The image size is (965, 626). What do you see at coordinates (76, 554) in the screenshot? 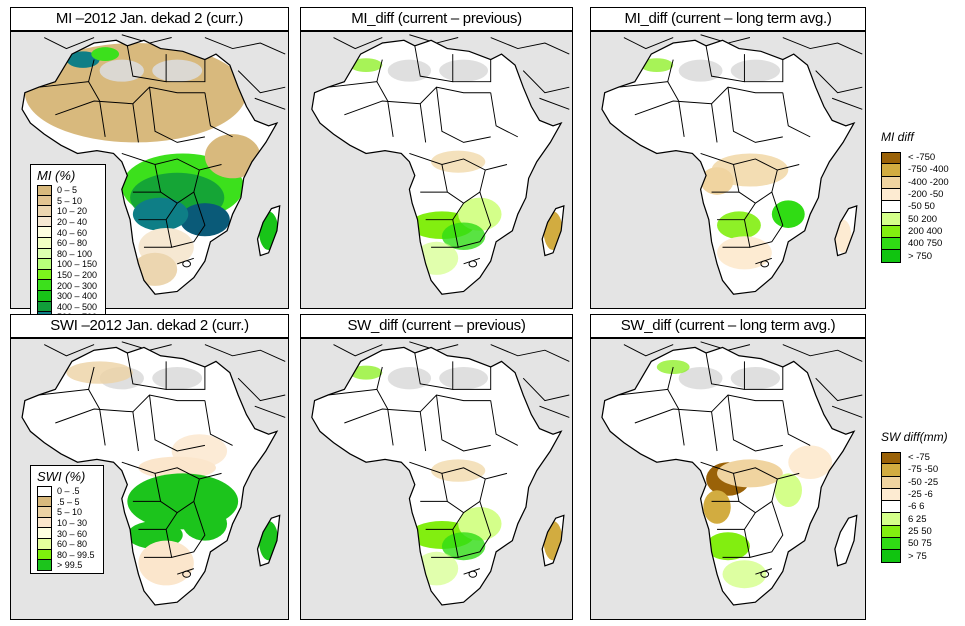
I see `legend-label: 80 – 99.5` at bounding box center [76, 554].